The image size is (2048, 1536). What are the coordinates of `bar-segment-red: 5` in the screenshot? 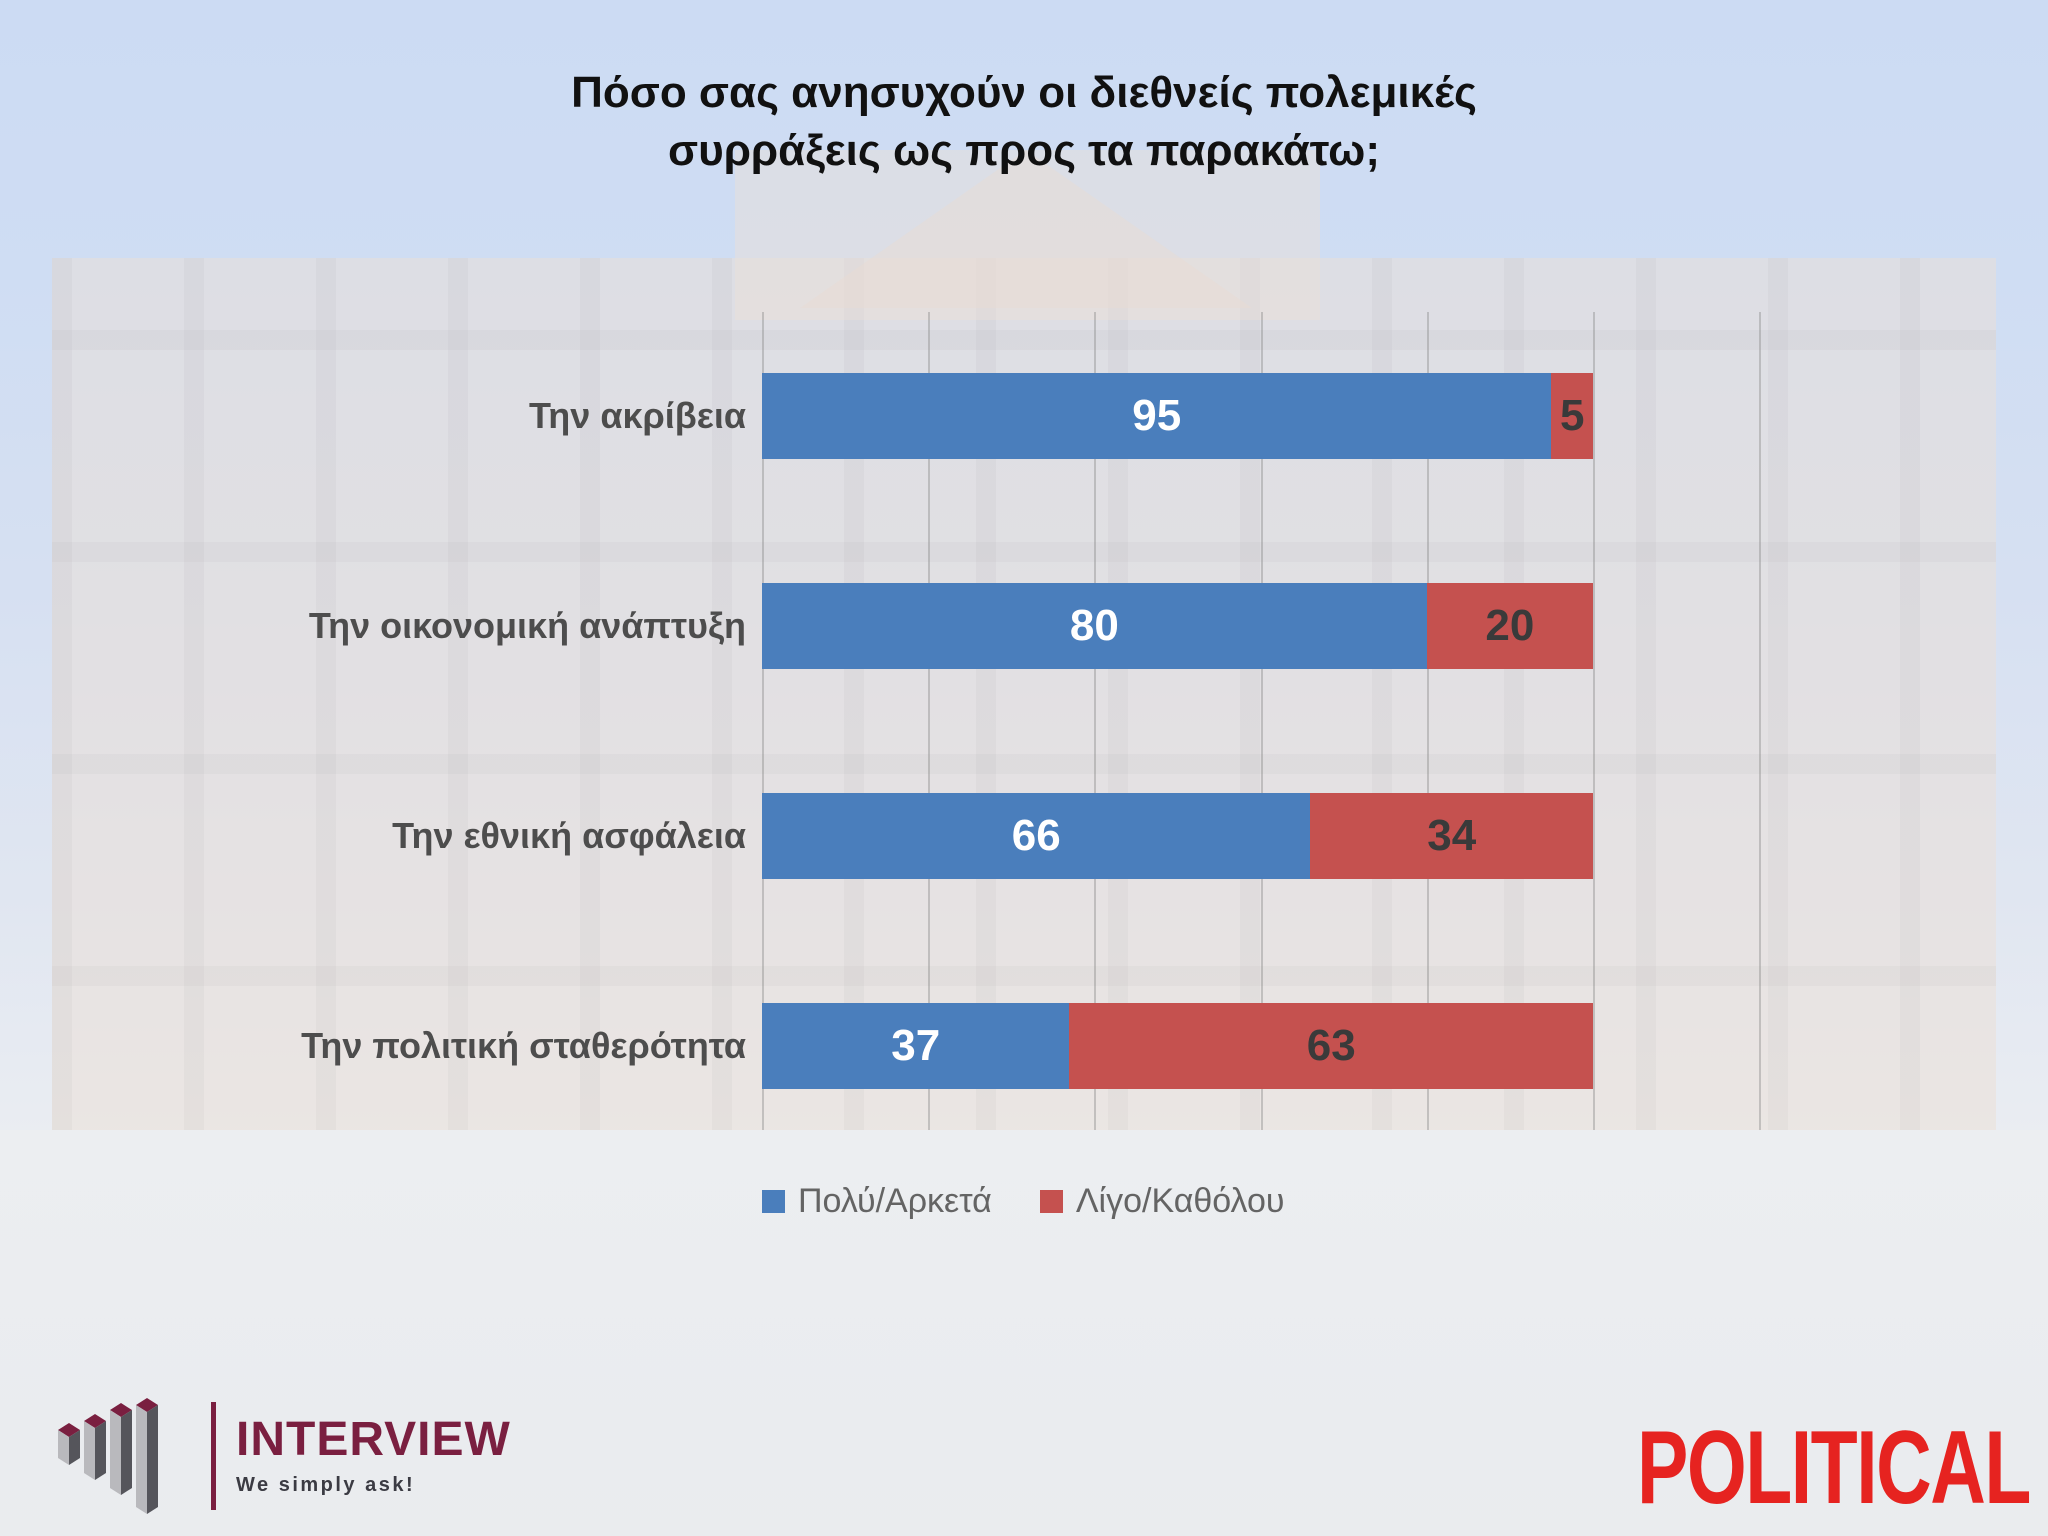 It's located at (1572, 416).